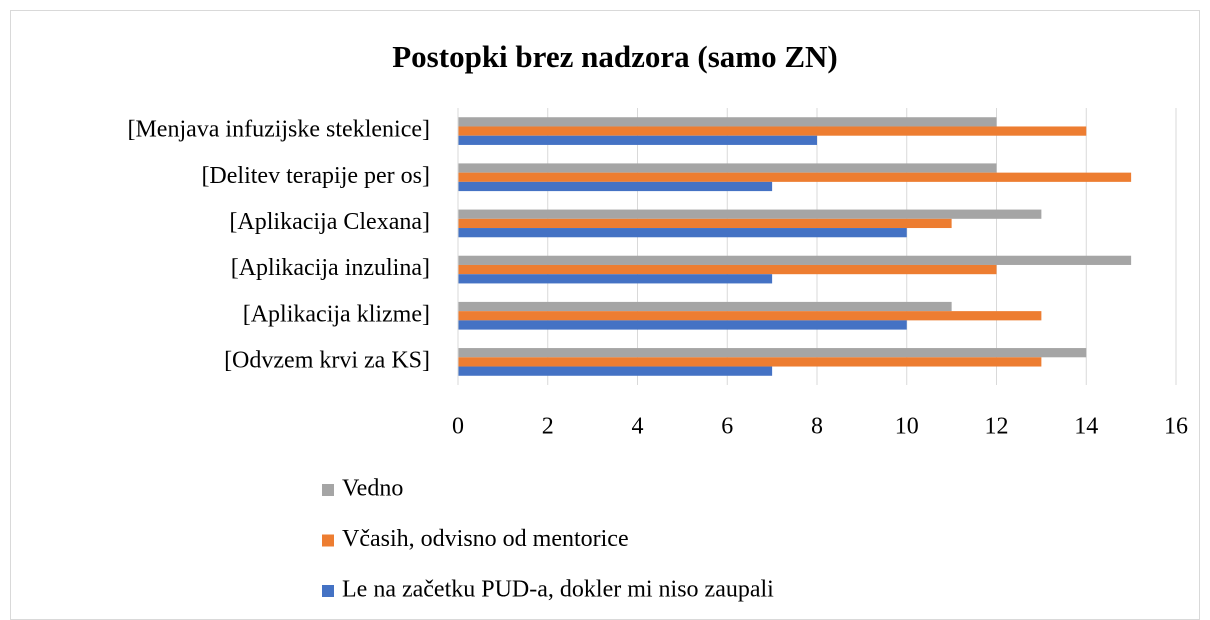 This screenshot has width=1210, height=620. I want to click on x-tick-label: 12, so click(997, 427).